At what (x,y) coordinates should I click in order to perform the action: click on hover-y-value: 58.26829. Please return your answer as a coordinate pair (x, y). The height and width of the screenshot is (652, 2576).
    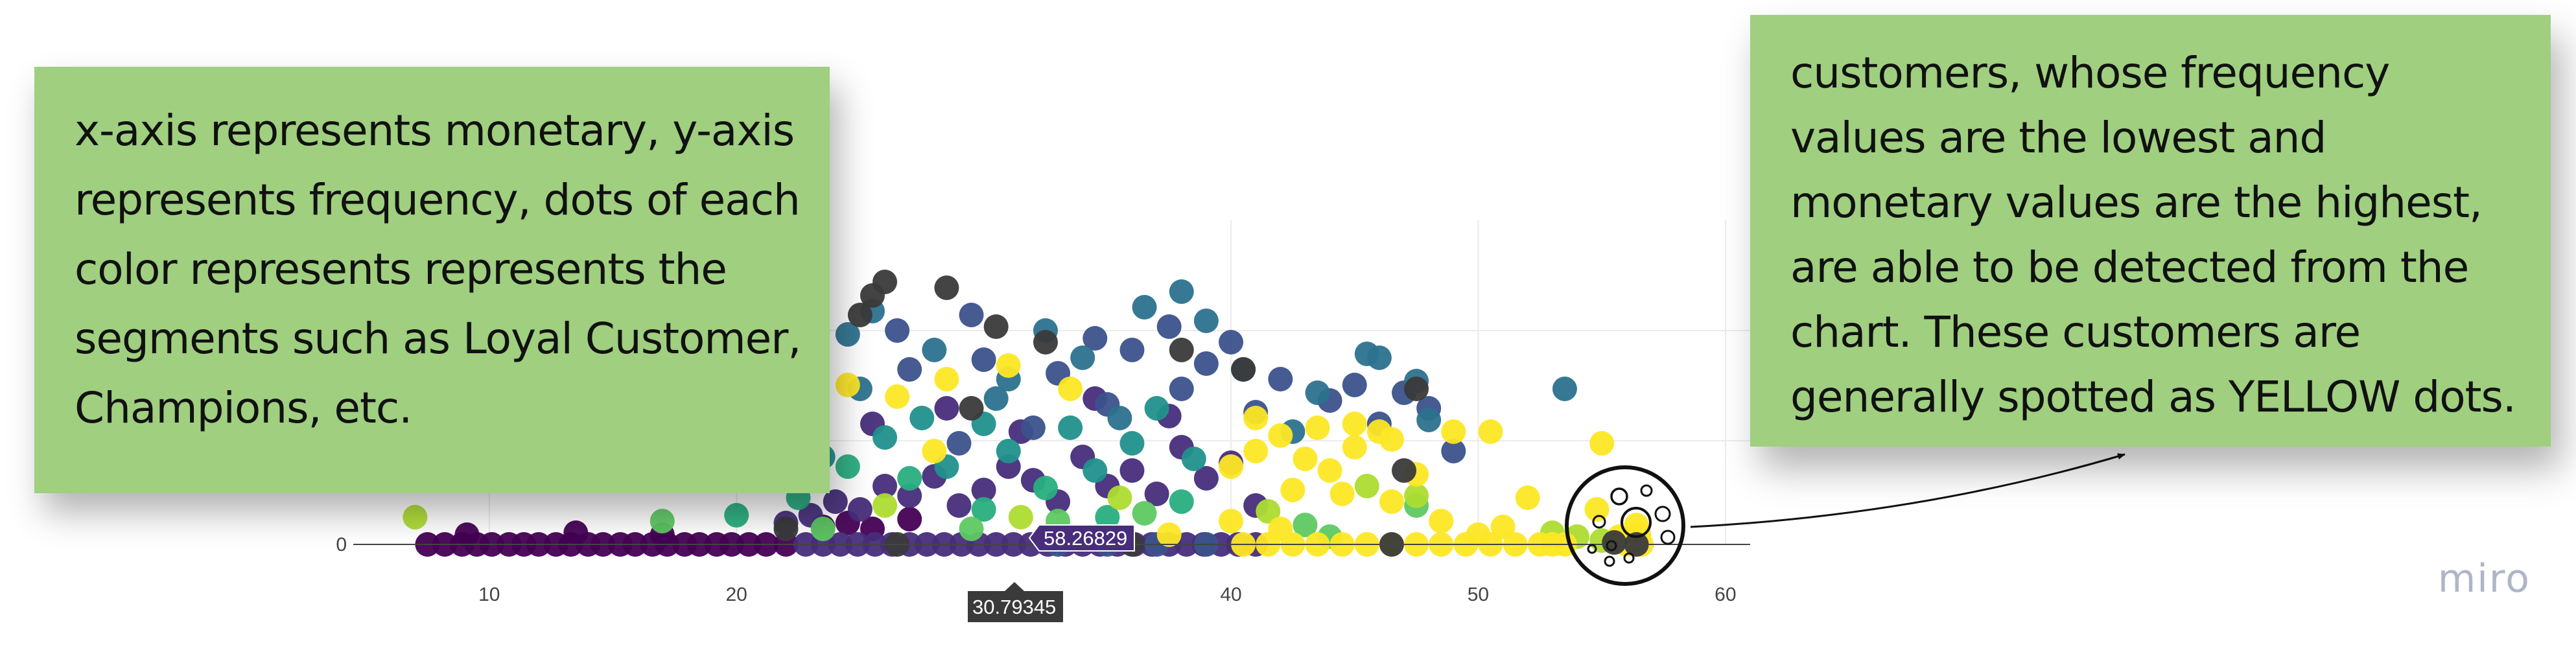
    Looking at the image, I should click on (1085, 538).